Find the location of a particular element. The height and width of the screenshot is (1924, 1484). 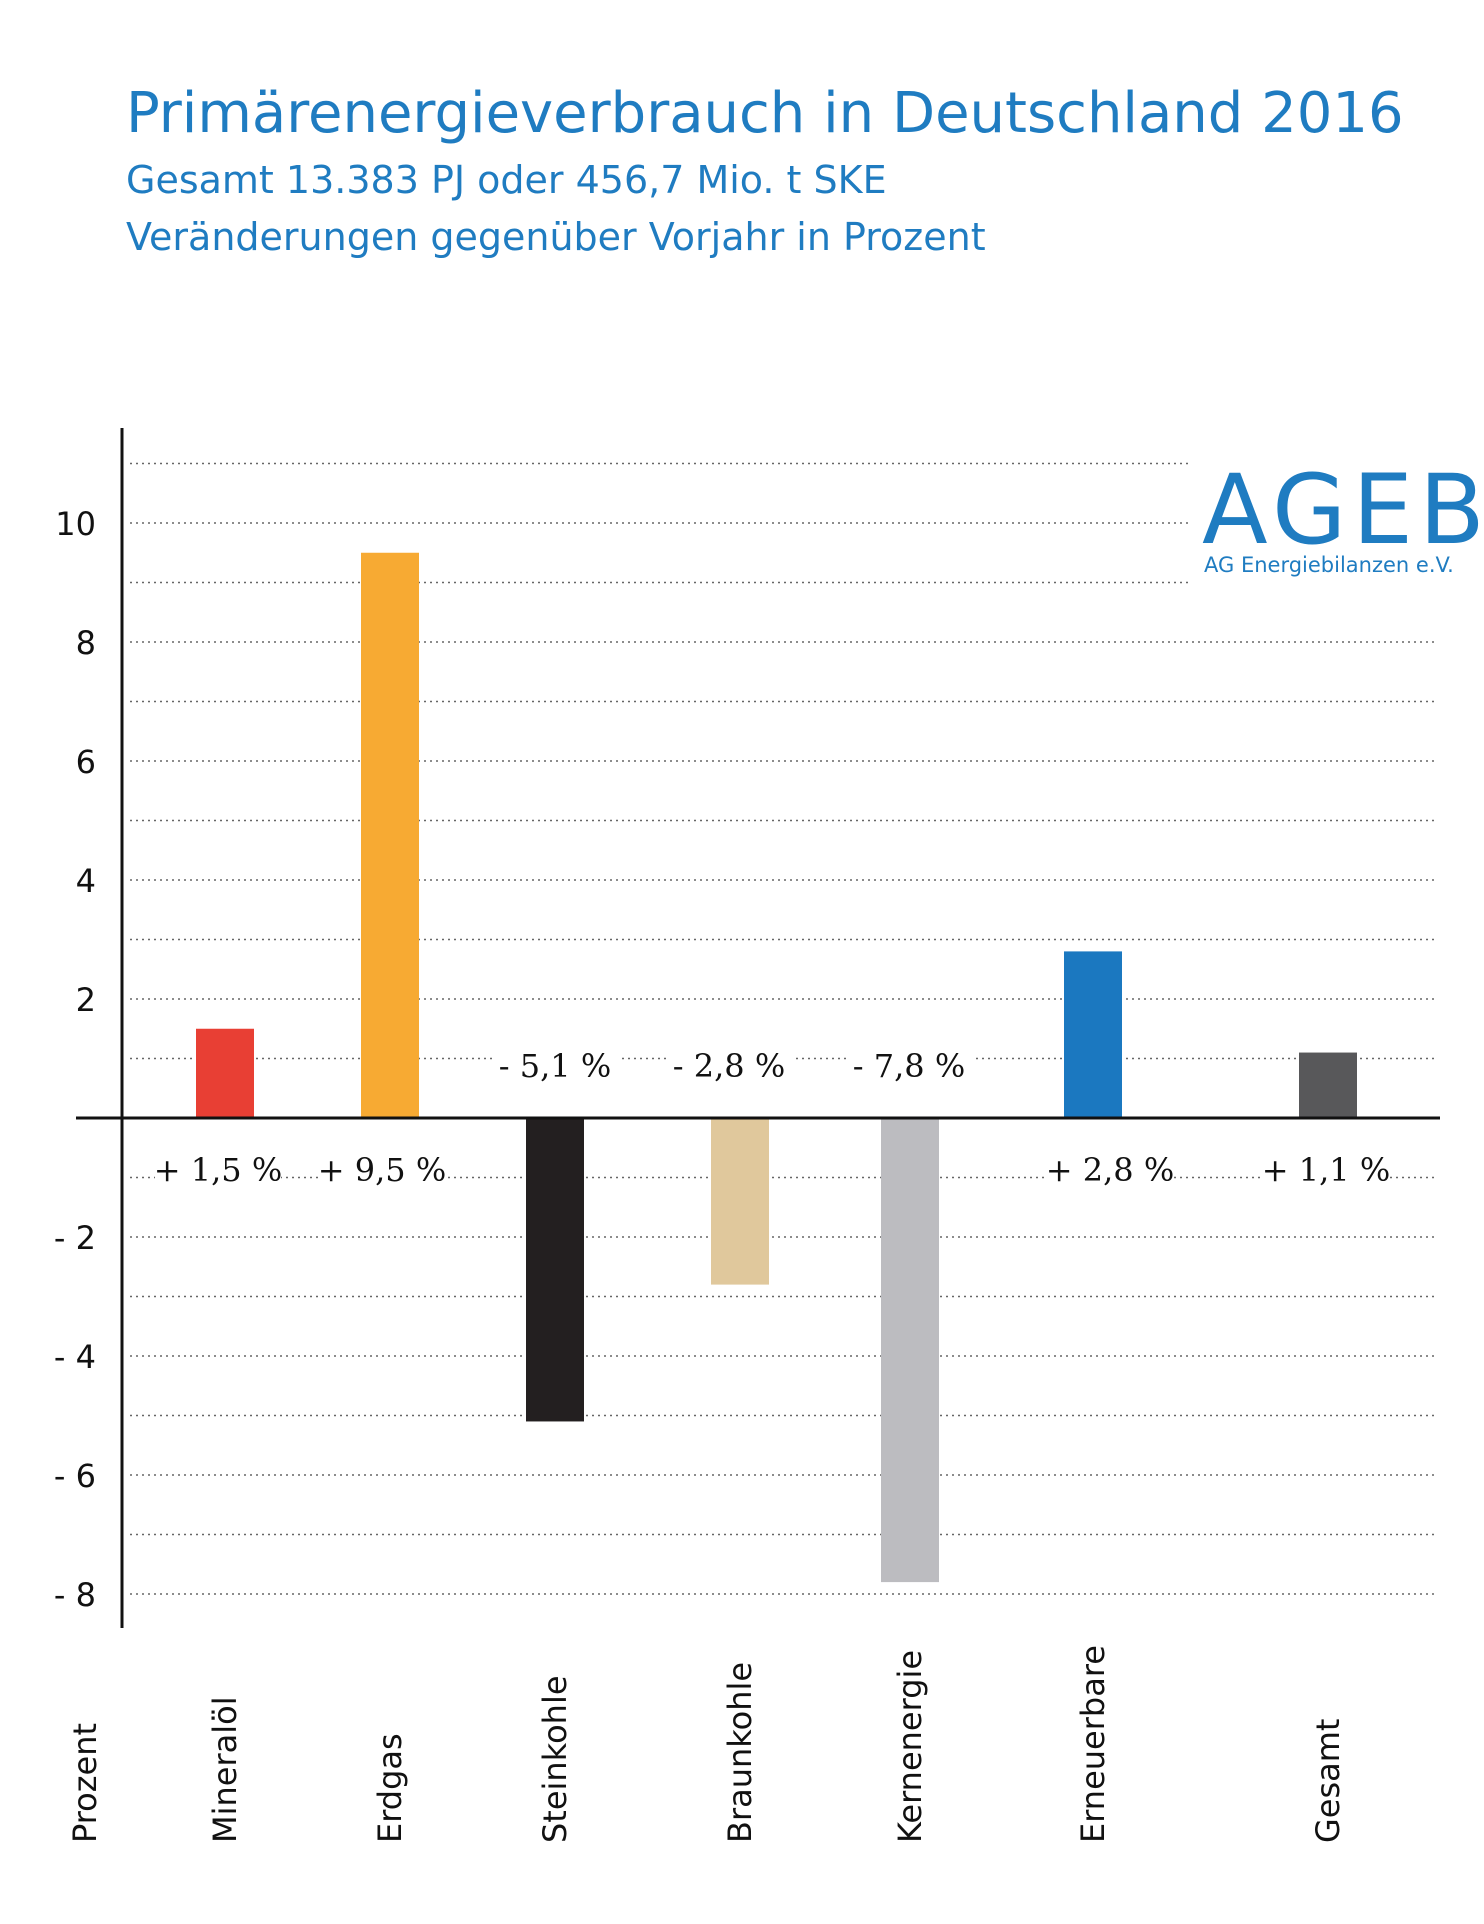

category-label: Erdgas is located at coordinates (390, 1788).